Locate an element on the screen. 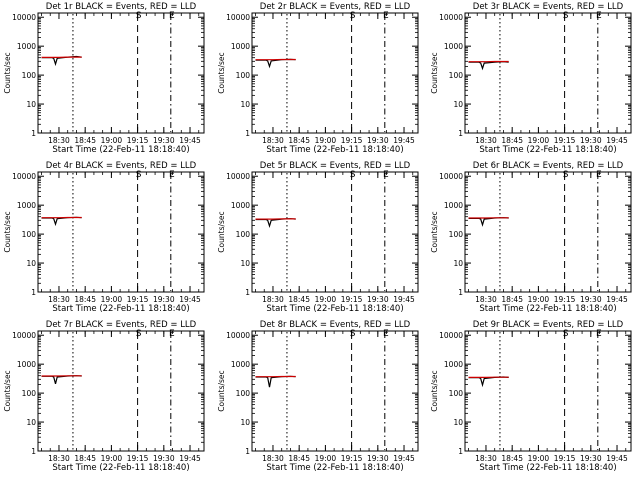 The height and width of the screenshot is (480, 640). chart-title: Det 3r BLACK = Events, RED = LLD is located at coordinates (548, 7).